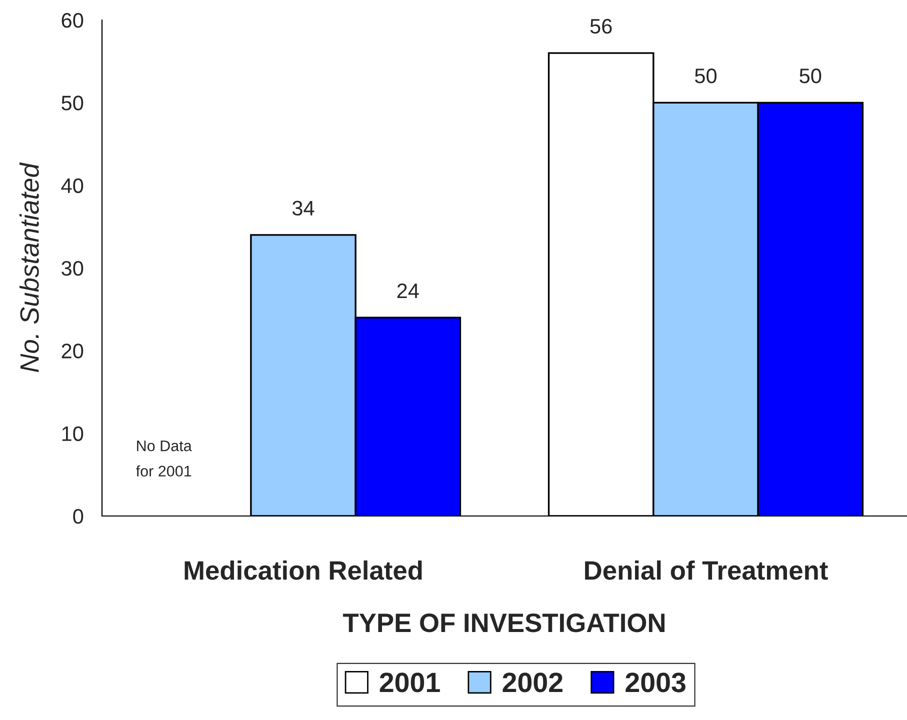  What do you see at coordinates (408, 290) in the screenshot?
I see `data-label: 24` at bounding box center [408, 290].